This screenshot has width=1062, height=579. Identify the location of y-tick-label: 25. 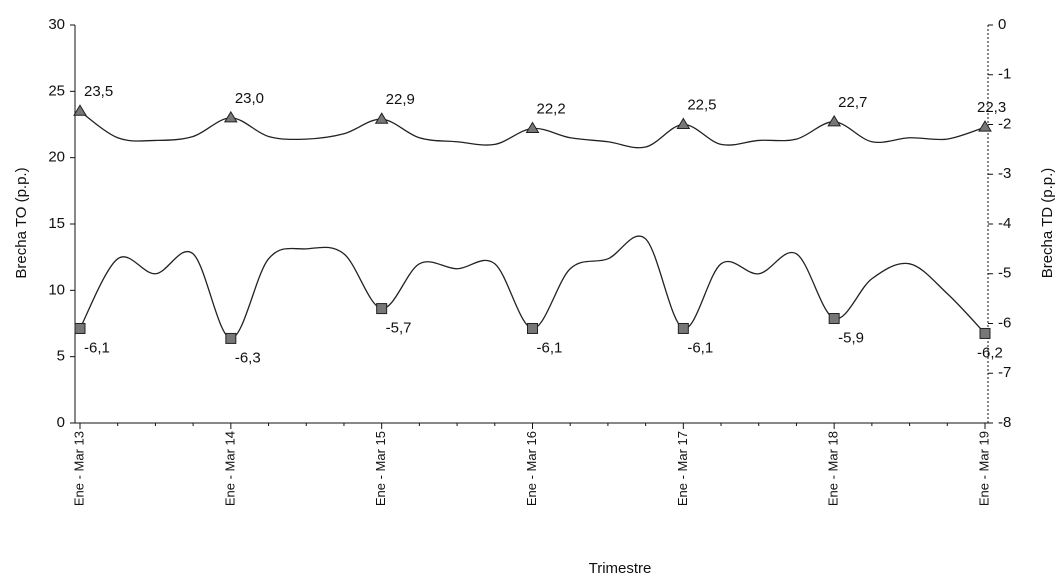
(56, 90).